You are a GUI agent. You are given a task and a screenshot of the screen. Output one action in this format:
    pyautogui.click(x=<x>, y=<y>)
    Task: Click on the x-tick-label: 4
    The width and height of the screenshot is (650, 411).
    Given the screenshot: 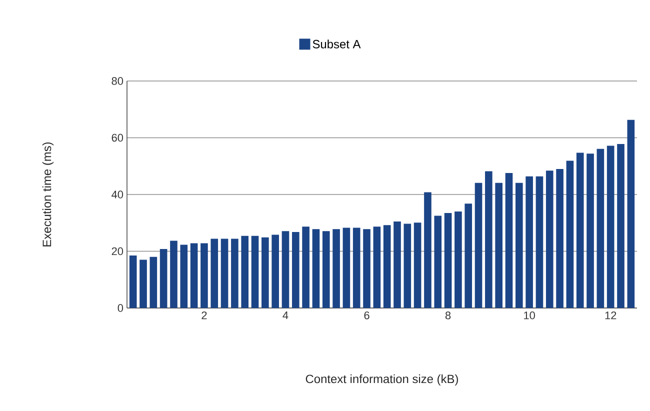 What is the action you would take?
    pyautogui.click(x=285, y=316)
    